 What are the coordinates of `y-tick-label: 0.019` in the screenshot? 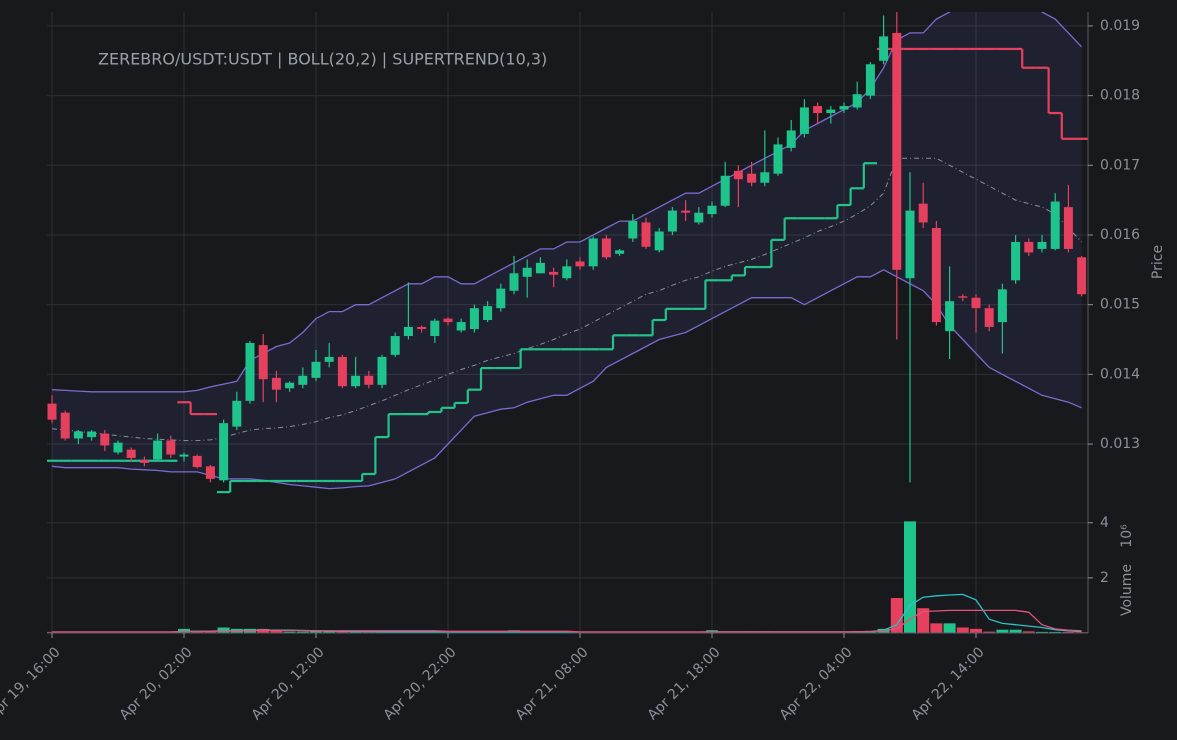 It's located at (1120, 26).